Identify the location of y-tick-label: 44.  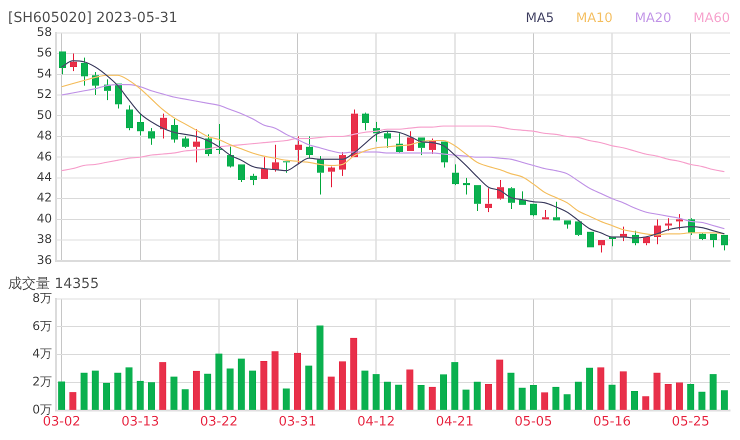
(44, 177).